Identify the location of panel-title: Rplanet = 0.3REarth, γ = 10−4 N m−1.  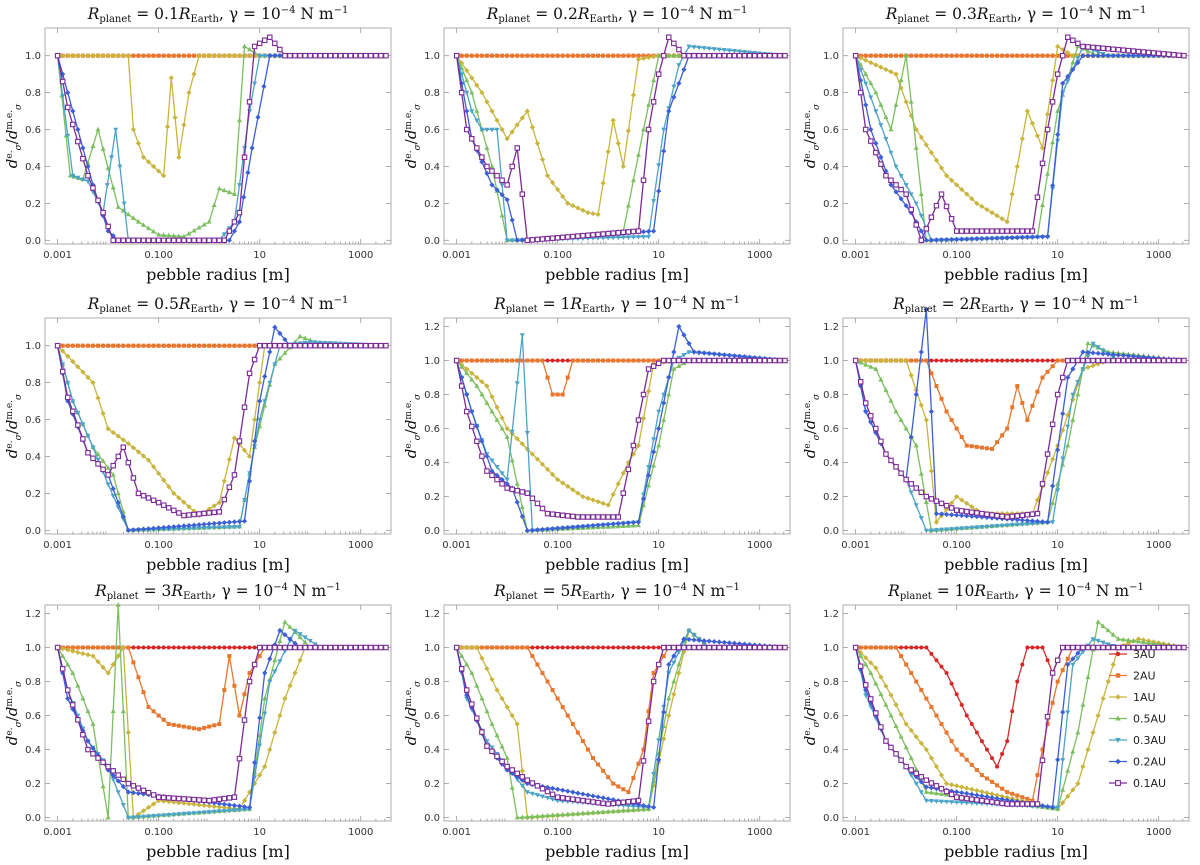
(1016, 15).